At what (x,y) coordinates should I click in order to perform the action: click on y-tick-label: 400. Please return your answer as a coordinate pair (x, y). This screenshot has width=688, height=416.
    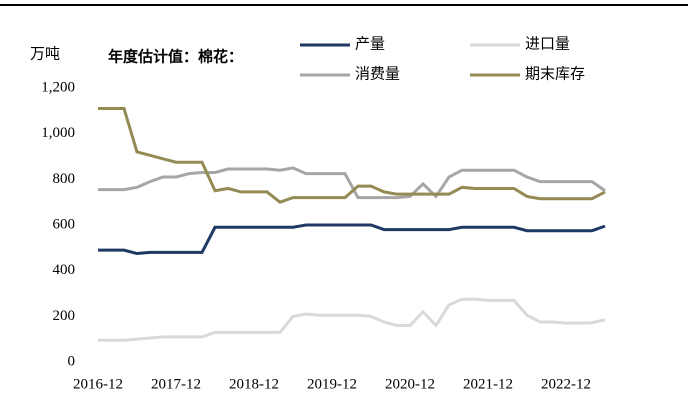
    Looking at the image, I should click on (64, 270).